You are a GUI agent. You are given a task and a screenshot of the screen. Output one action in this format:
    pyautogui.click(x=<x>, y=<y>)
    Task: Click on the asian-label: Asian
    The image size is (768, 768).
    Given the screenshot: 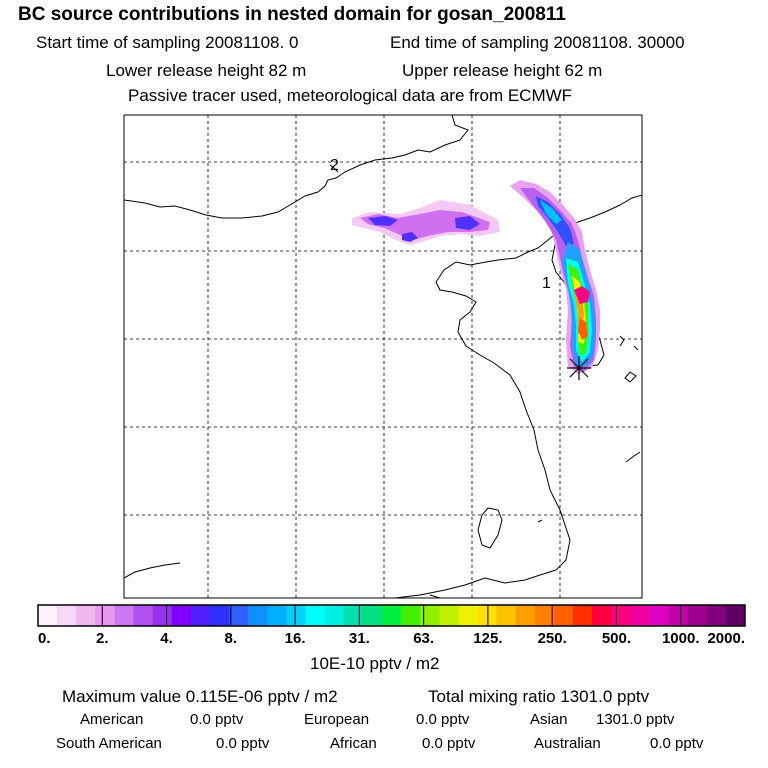 What is the action you would take?
    pyautogui.click(x=549, y=719)
    